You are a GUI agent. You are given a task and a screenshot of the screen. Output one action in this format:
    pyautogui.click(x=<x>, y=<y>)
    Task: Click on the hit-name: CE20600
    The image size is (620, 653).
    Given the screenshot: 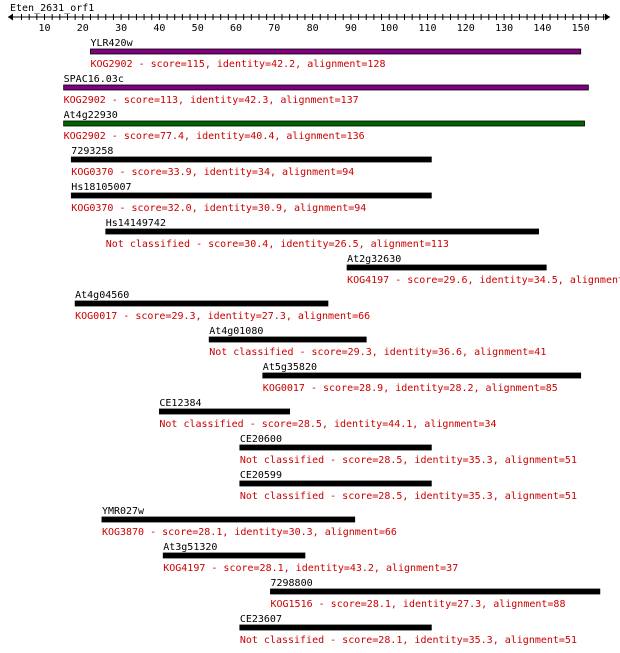 What is the action you would take?
    pyautogui.click(x=261, y=439)
    